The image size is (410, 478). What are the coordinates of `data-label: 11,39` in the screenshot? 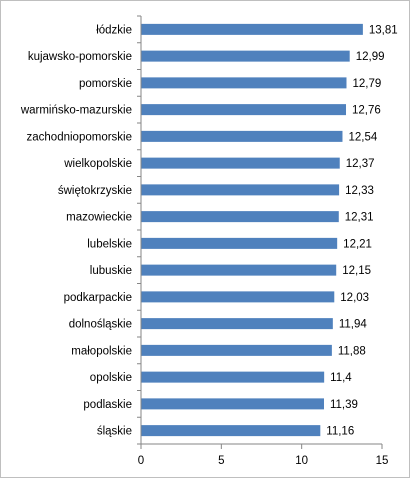 It's located at (344, 405).